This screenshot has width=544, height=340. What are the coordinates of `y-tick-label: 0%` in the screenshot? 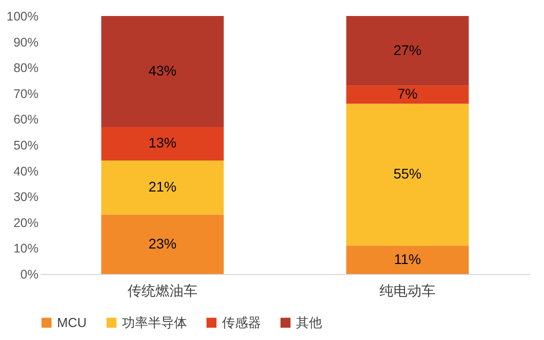 It's located at (29, 275).